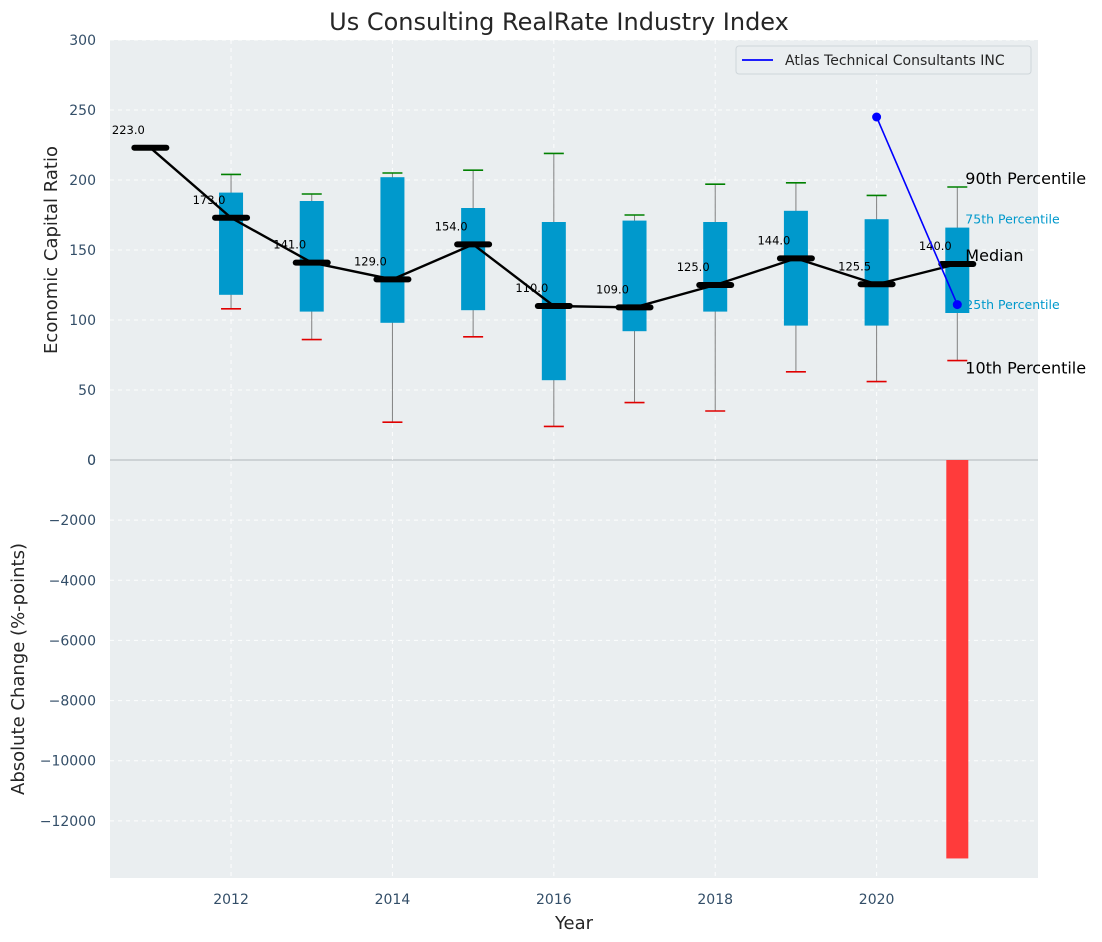 The image size is (1102, 942). I want to click on top-y-ticks: 0 50 100 150 200 250 300, so click(82, 251).